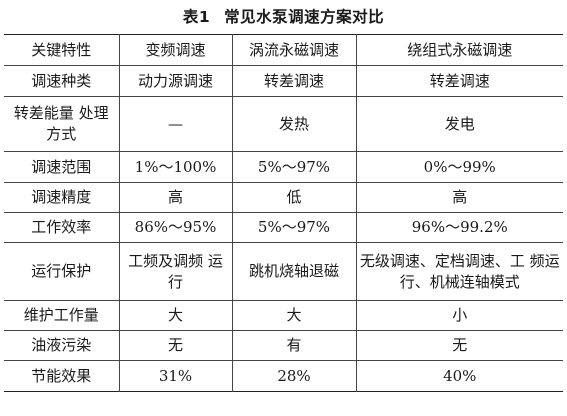 The width and height of the screenshot is (567, 416). What do you see at coordinates (62, 376) in the screenshot?
I see `row-label: 节能效果` at bounding box center [62, 376].